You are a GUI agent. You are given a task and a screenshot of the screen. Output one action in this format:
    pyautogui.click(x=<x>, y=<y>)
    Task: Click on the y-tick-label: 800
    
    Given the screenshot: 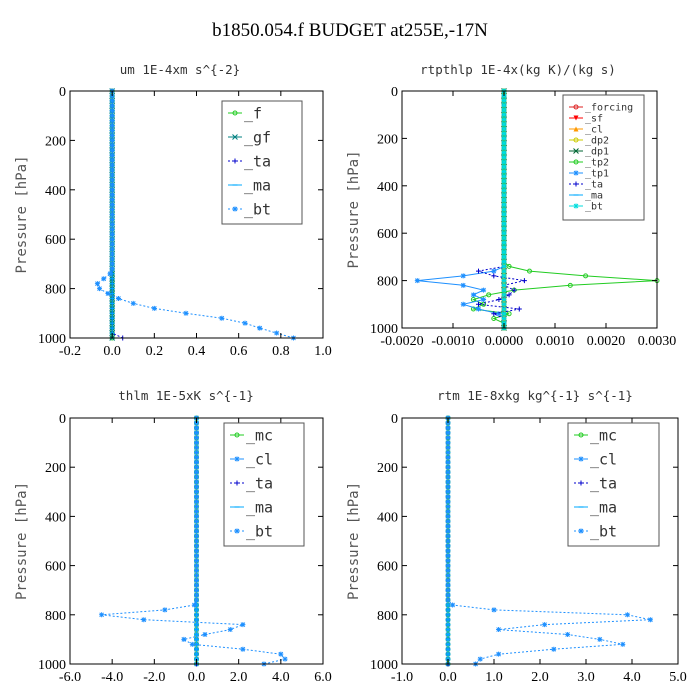 What is the action you would take?
    pyautogui.click(x=387, y=282)
    